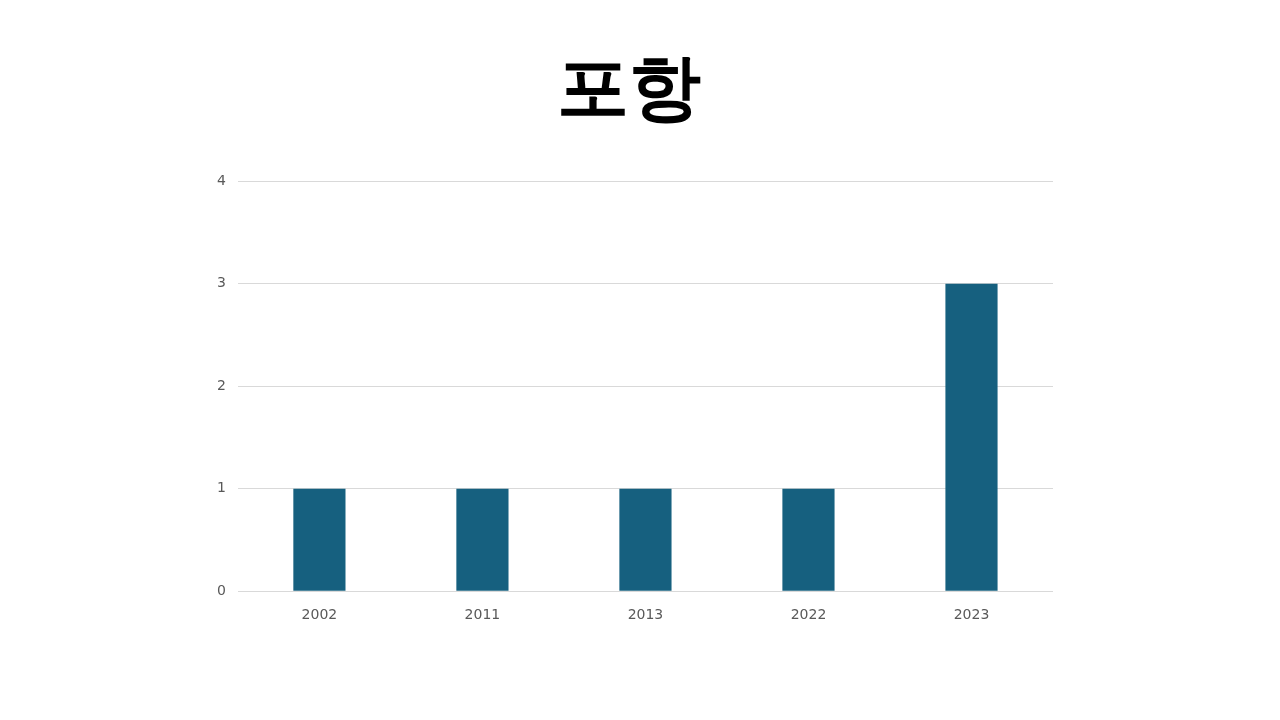 This screenshot has height=720, width=1280. What do you see at coordinates (482, 614) in the screenshot?
I see `x-tick-label: 2011` at bounding box center [482, 614].